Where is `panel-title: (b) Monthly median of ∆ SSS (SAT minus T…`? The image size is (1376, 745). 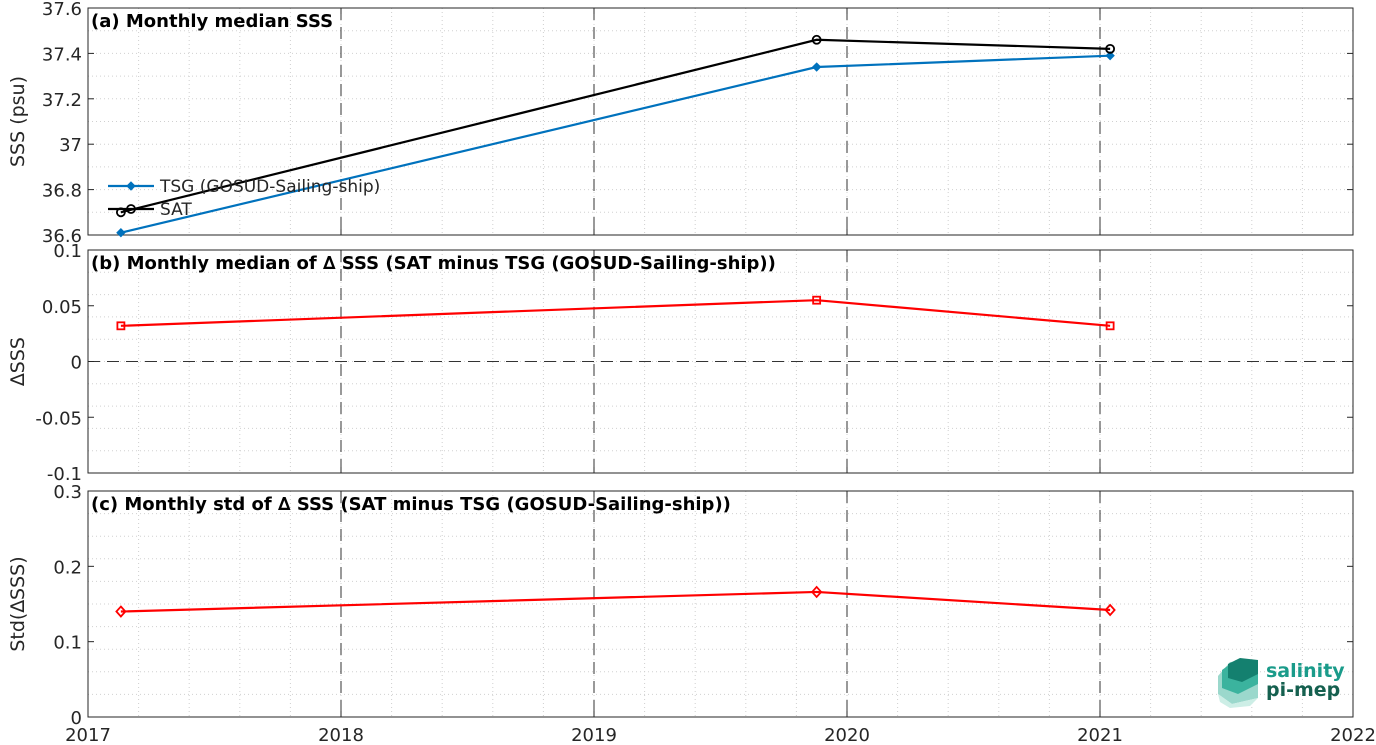
panel-title: (b) Monthly median of ∆ SSS (SAT minus T… is located at coordinates (433, 263).